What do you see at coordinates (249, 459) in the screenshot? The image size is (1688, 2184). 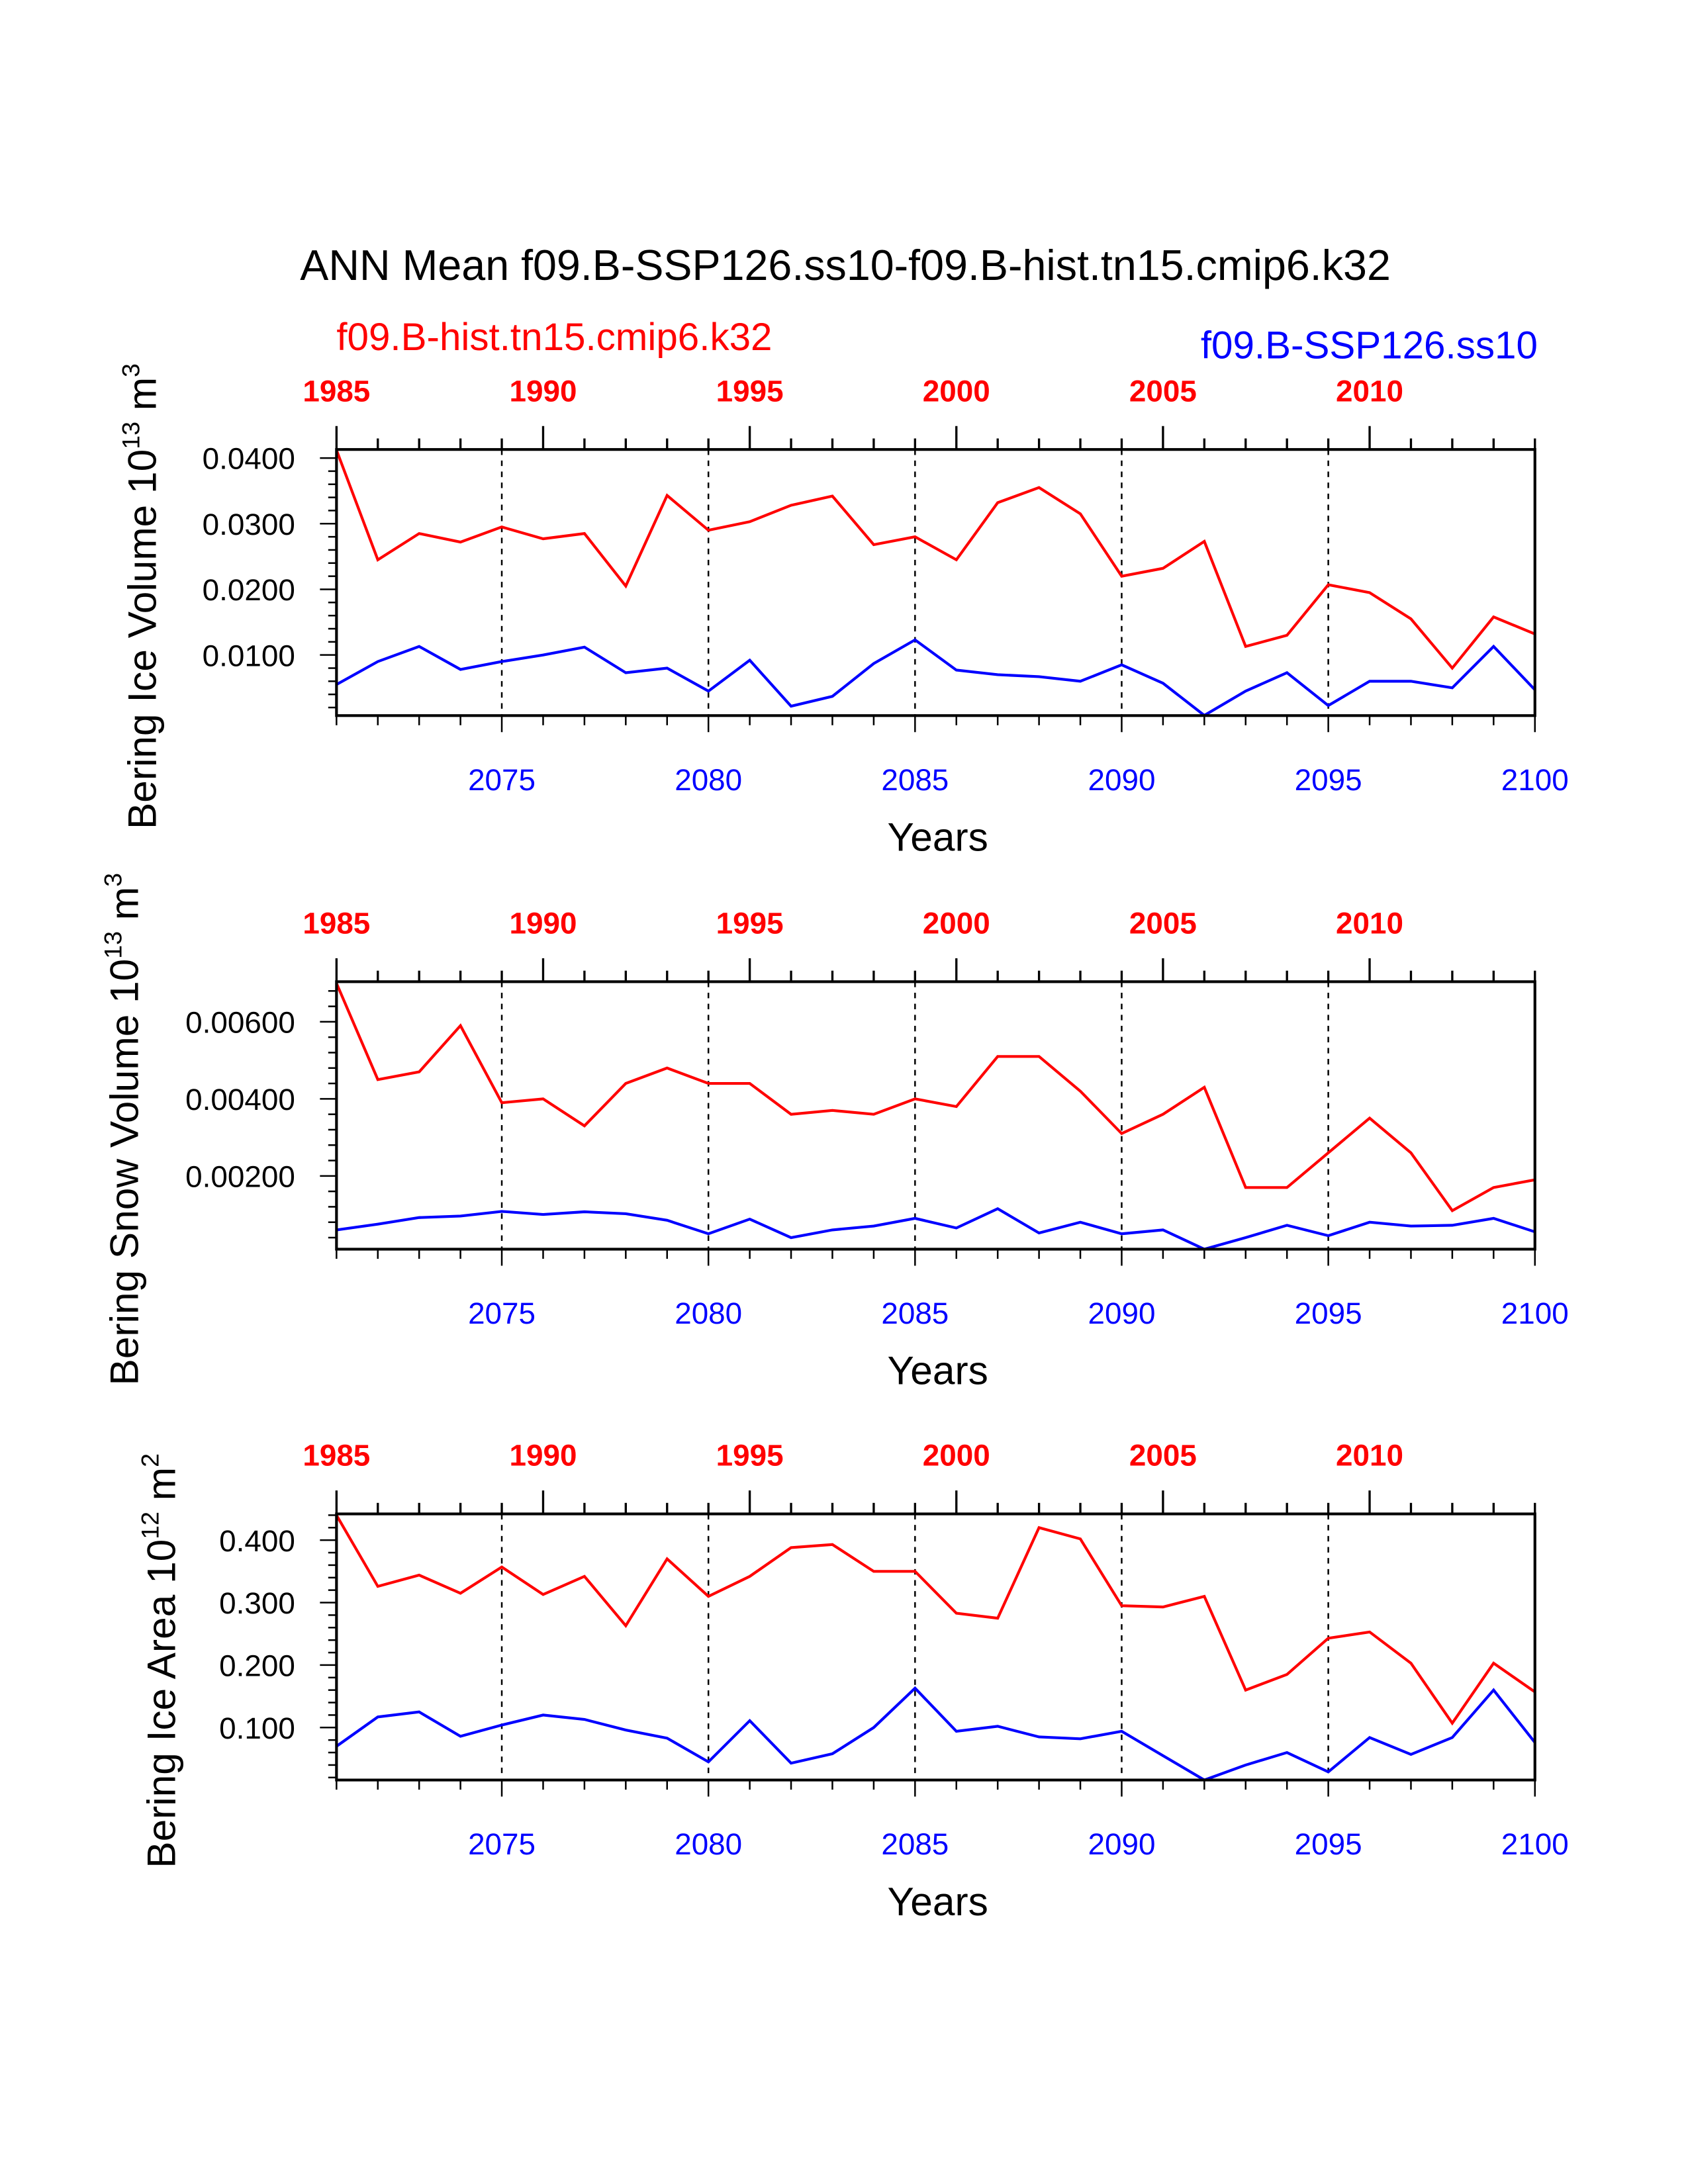 I see `y-tick-label: 0.0400` at bounding box center [249, 459].